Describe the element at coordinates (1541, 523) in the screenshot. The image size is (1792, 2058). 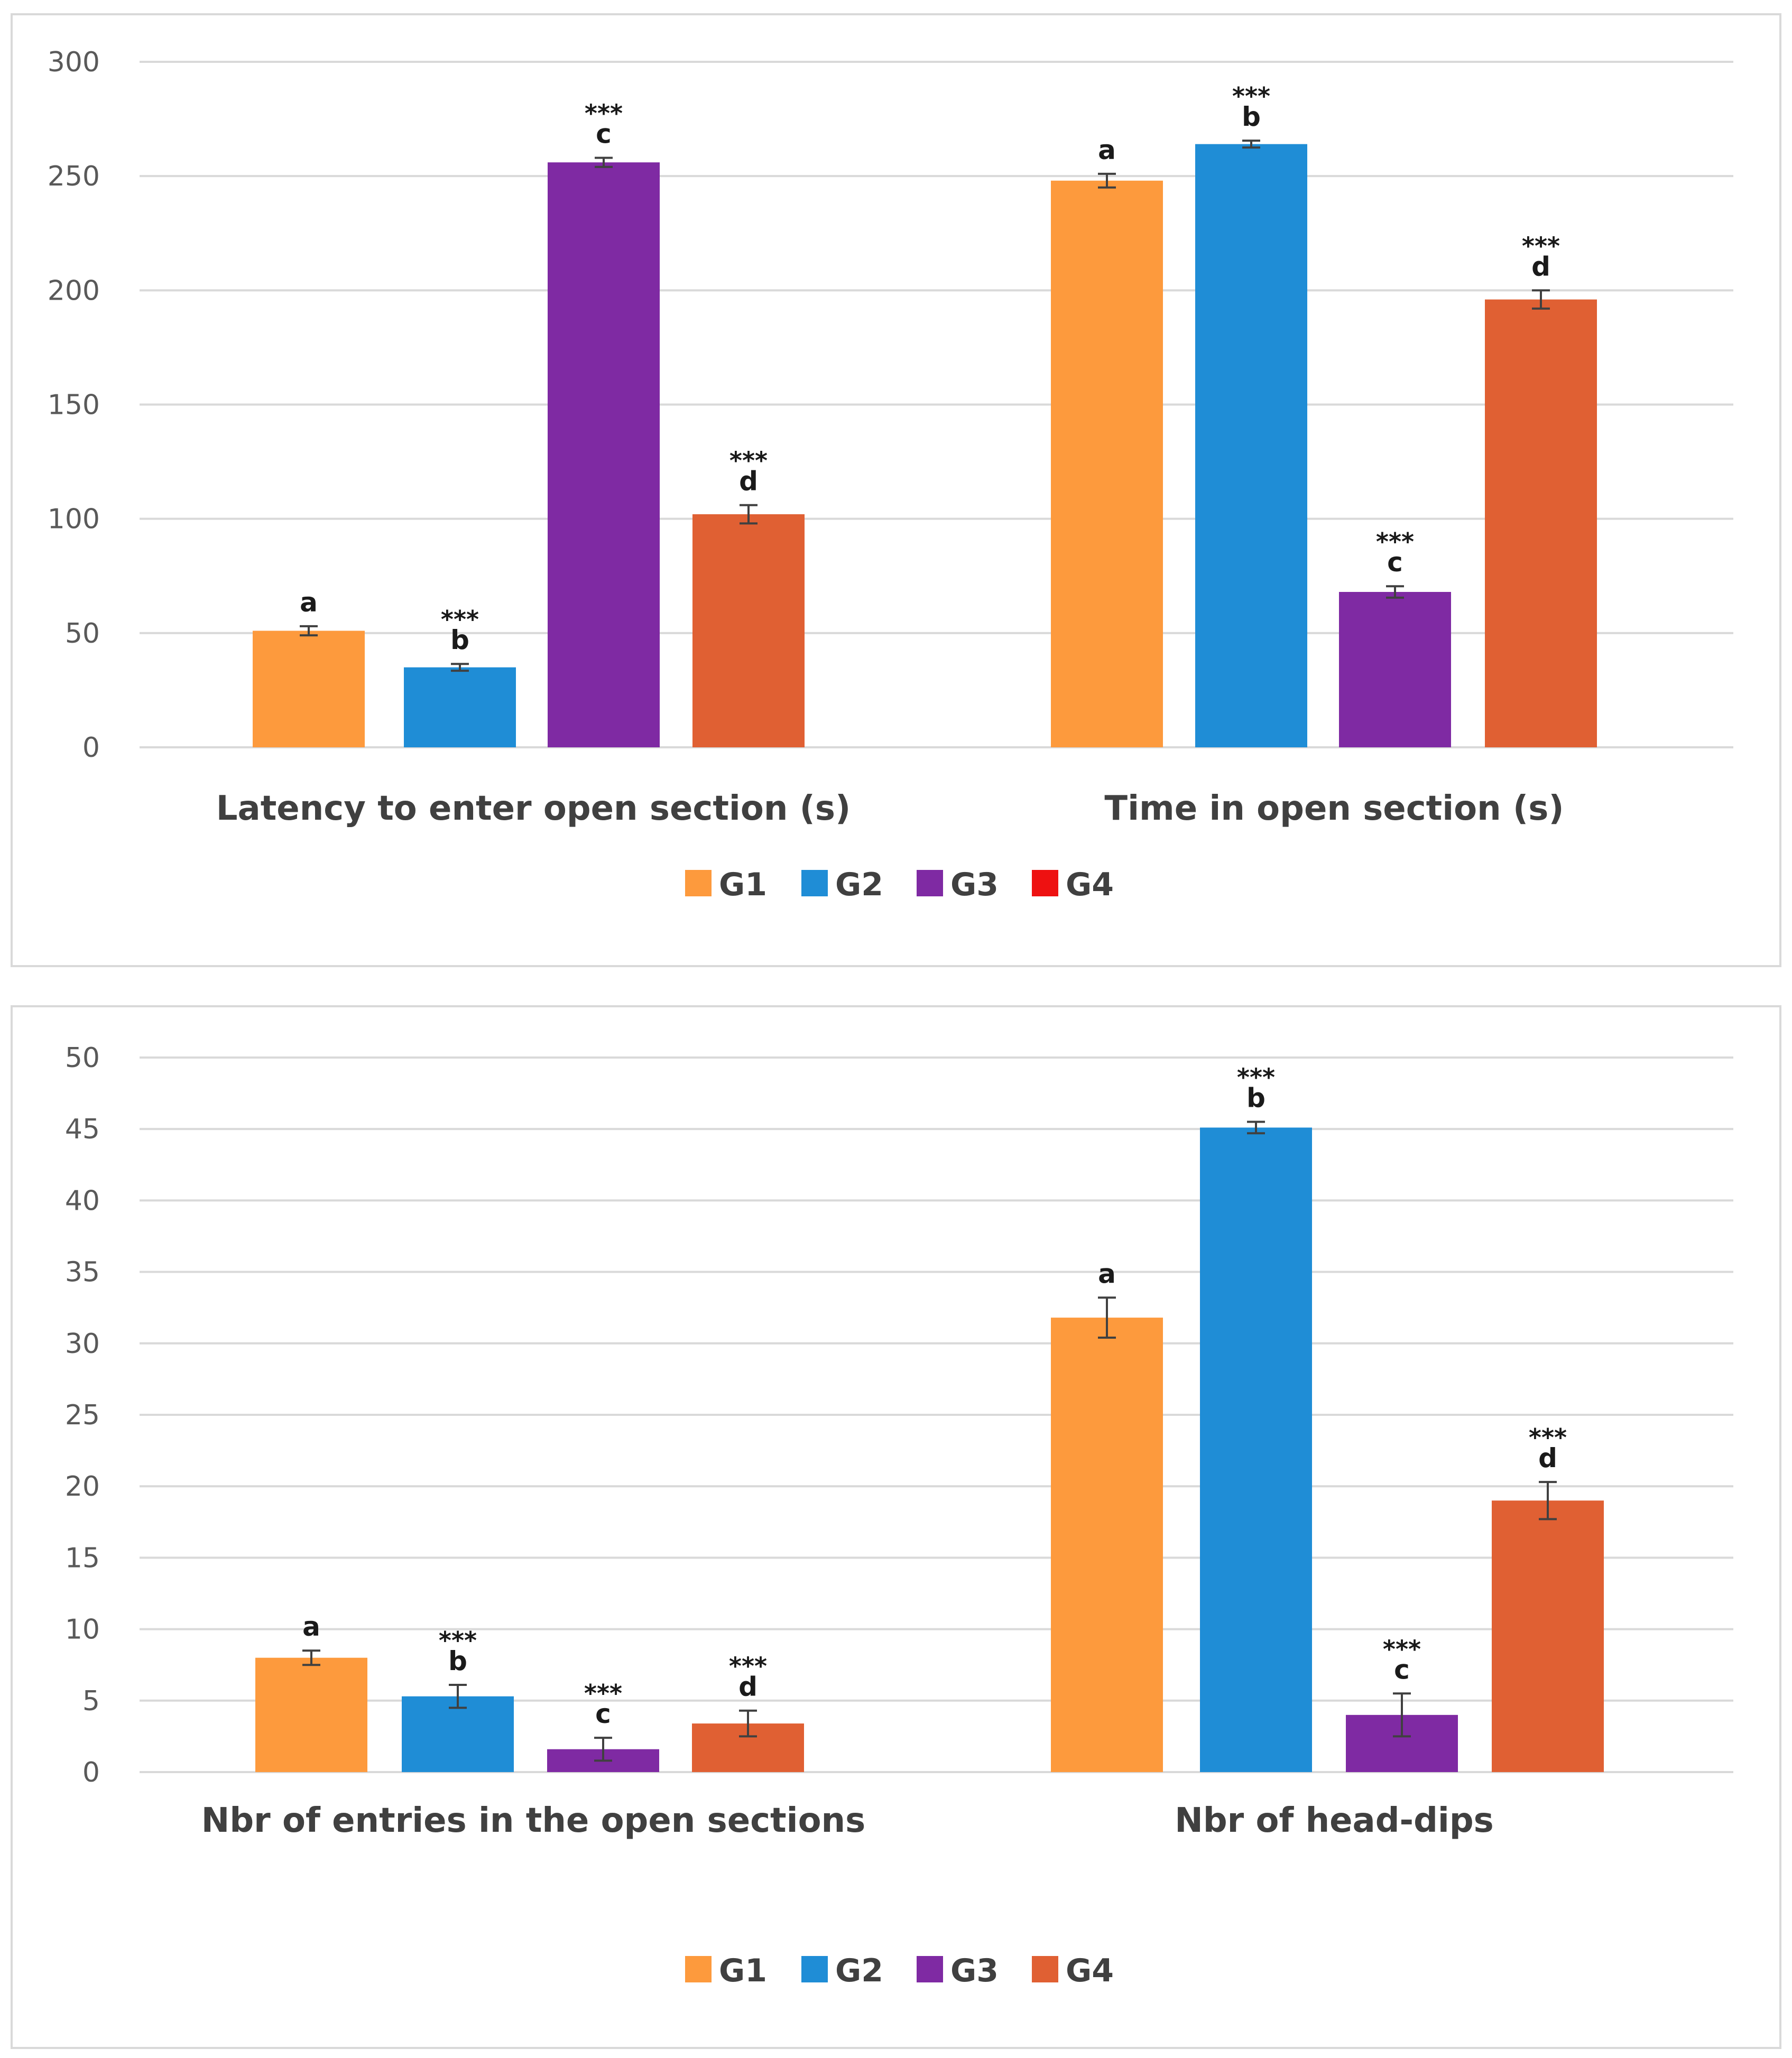
I see `bar-g4-time-in-open-section-s` at that location.